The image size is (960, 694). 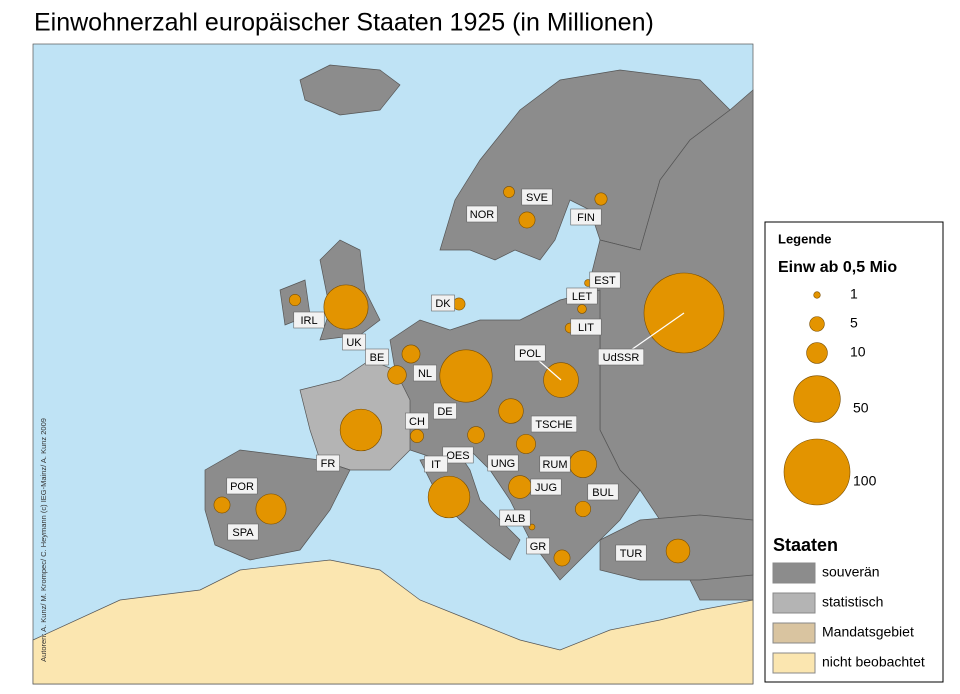 I want to click on country-label: JUG, so click(x=546, y=488).